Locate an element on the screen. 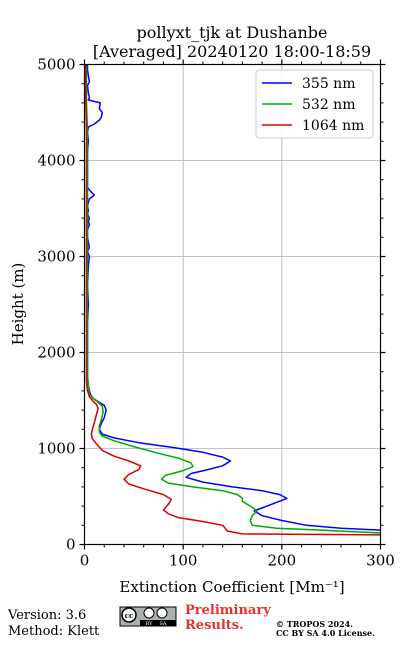  preliminary-text-line2: Results. is located at coordinates (214, 625).